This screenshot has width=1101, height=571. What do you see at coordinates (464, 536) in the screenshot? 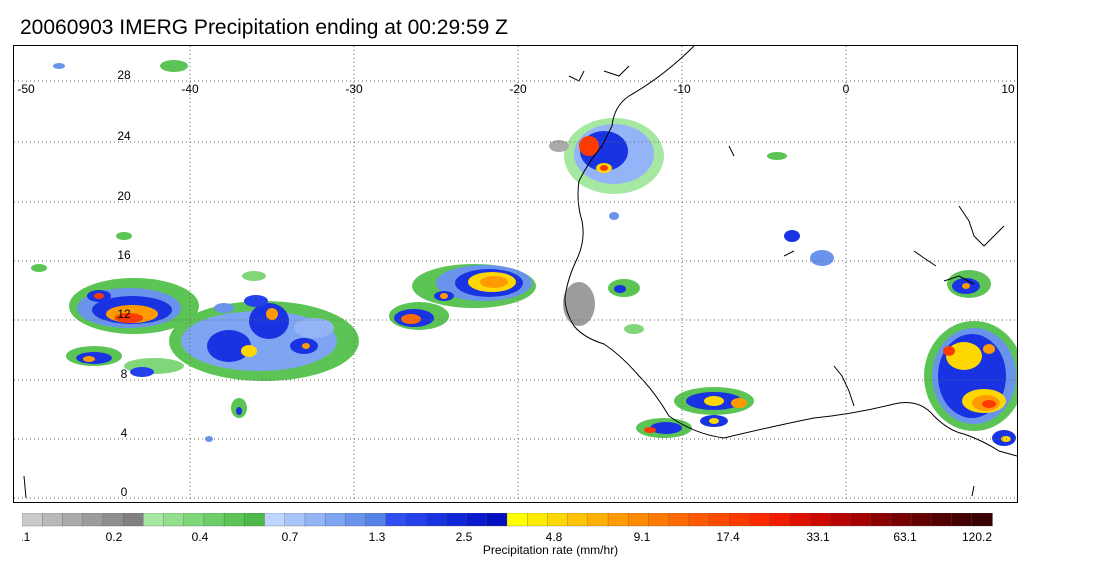
I see `colorbar-tick-label: 2.5` at bounding box center [464, 536].